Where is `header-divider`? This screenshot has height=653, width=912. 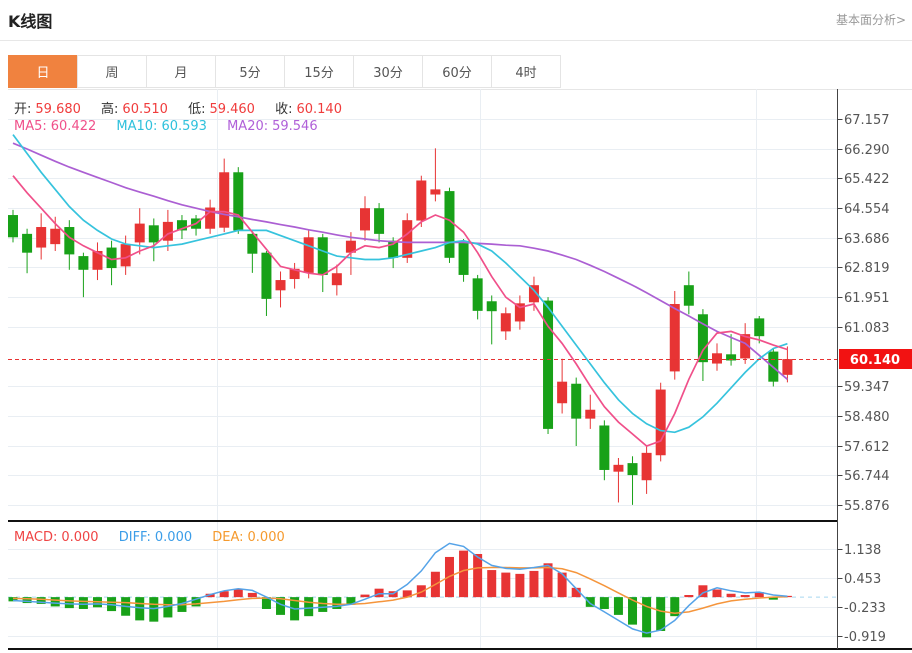
header-divider is located at coordinates (456, 40).